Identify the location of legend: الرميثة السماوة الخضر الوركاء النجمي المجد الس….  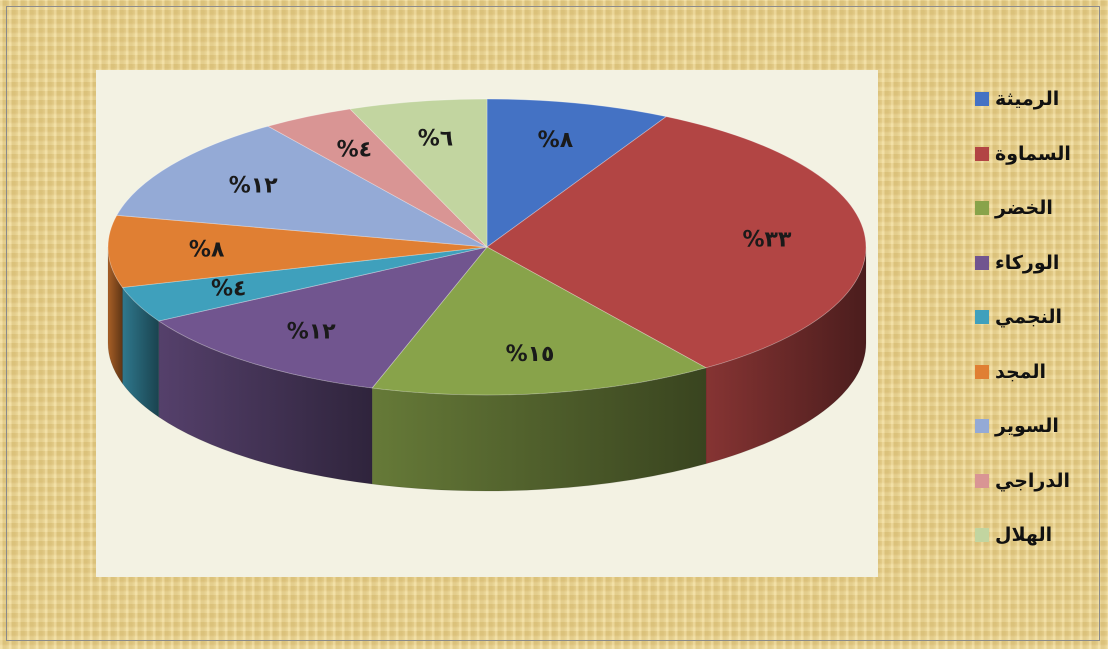
(1032, 331).